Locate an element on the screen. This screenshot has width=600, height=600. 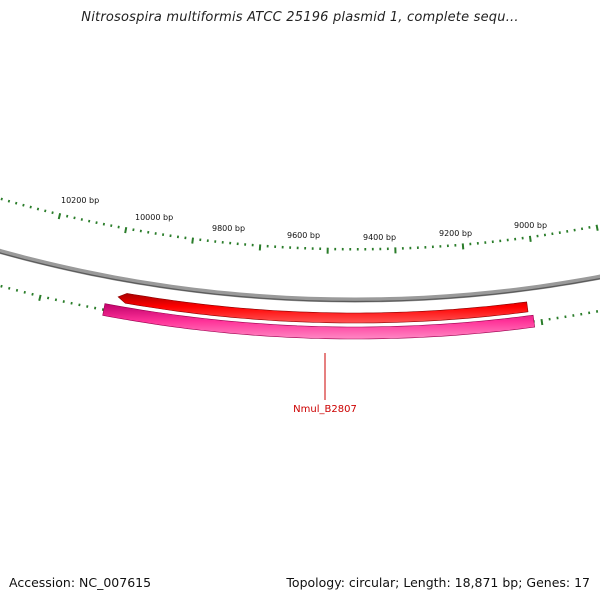
accession-text: Accession: NC_007615 is located at coordinates (80, 582).